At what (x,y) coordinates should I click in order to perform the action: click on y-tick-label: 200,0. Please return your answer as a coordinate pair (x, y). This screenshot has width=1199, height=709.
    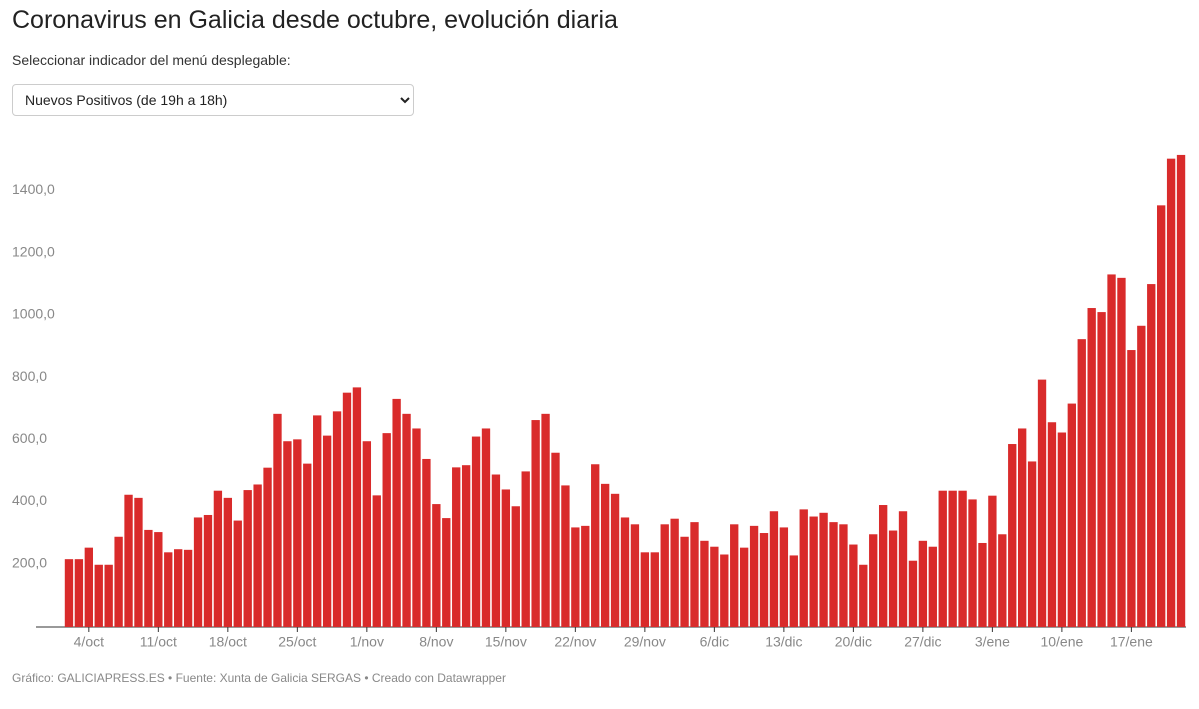
    Looking at the image, I should click on (29, 562).